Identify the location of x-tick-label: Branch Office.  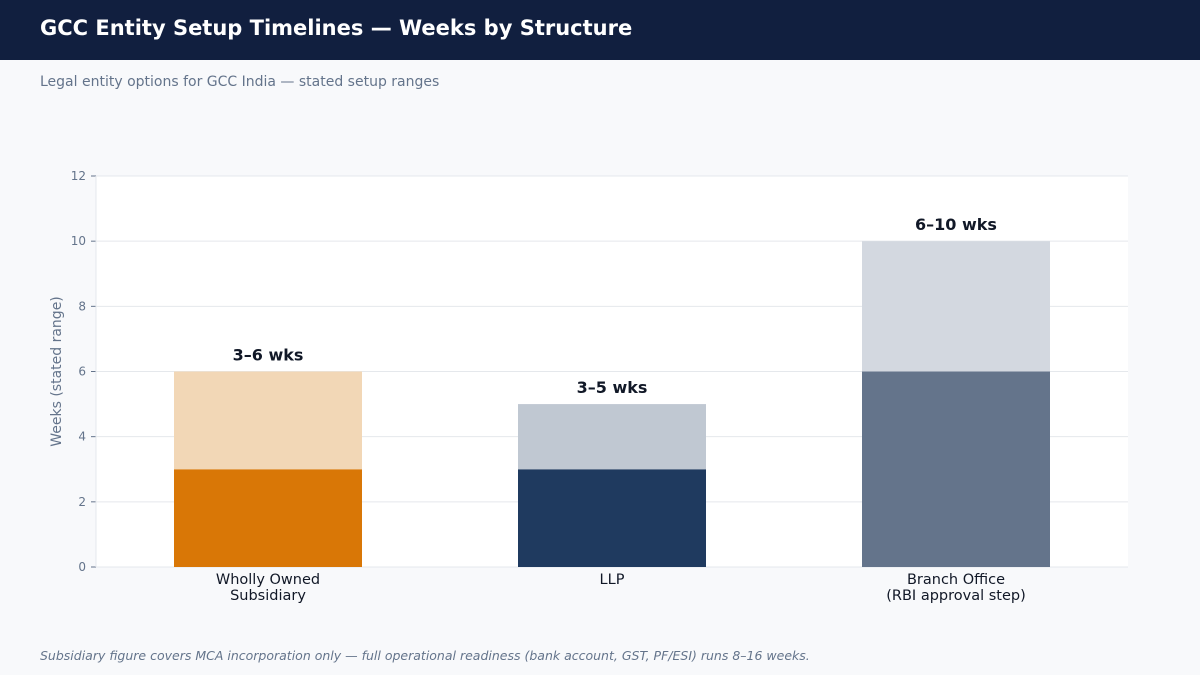
(956, 580).